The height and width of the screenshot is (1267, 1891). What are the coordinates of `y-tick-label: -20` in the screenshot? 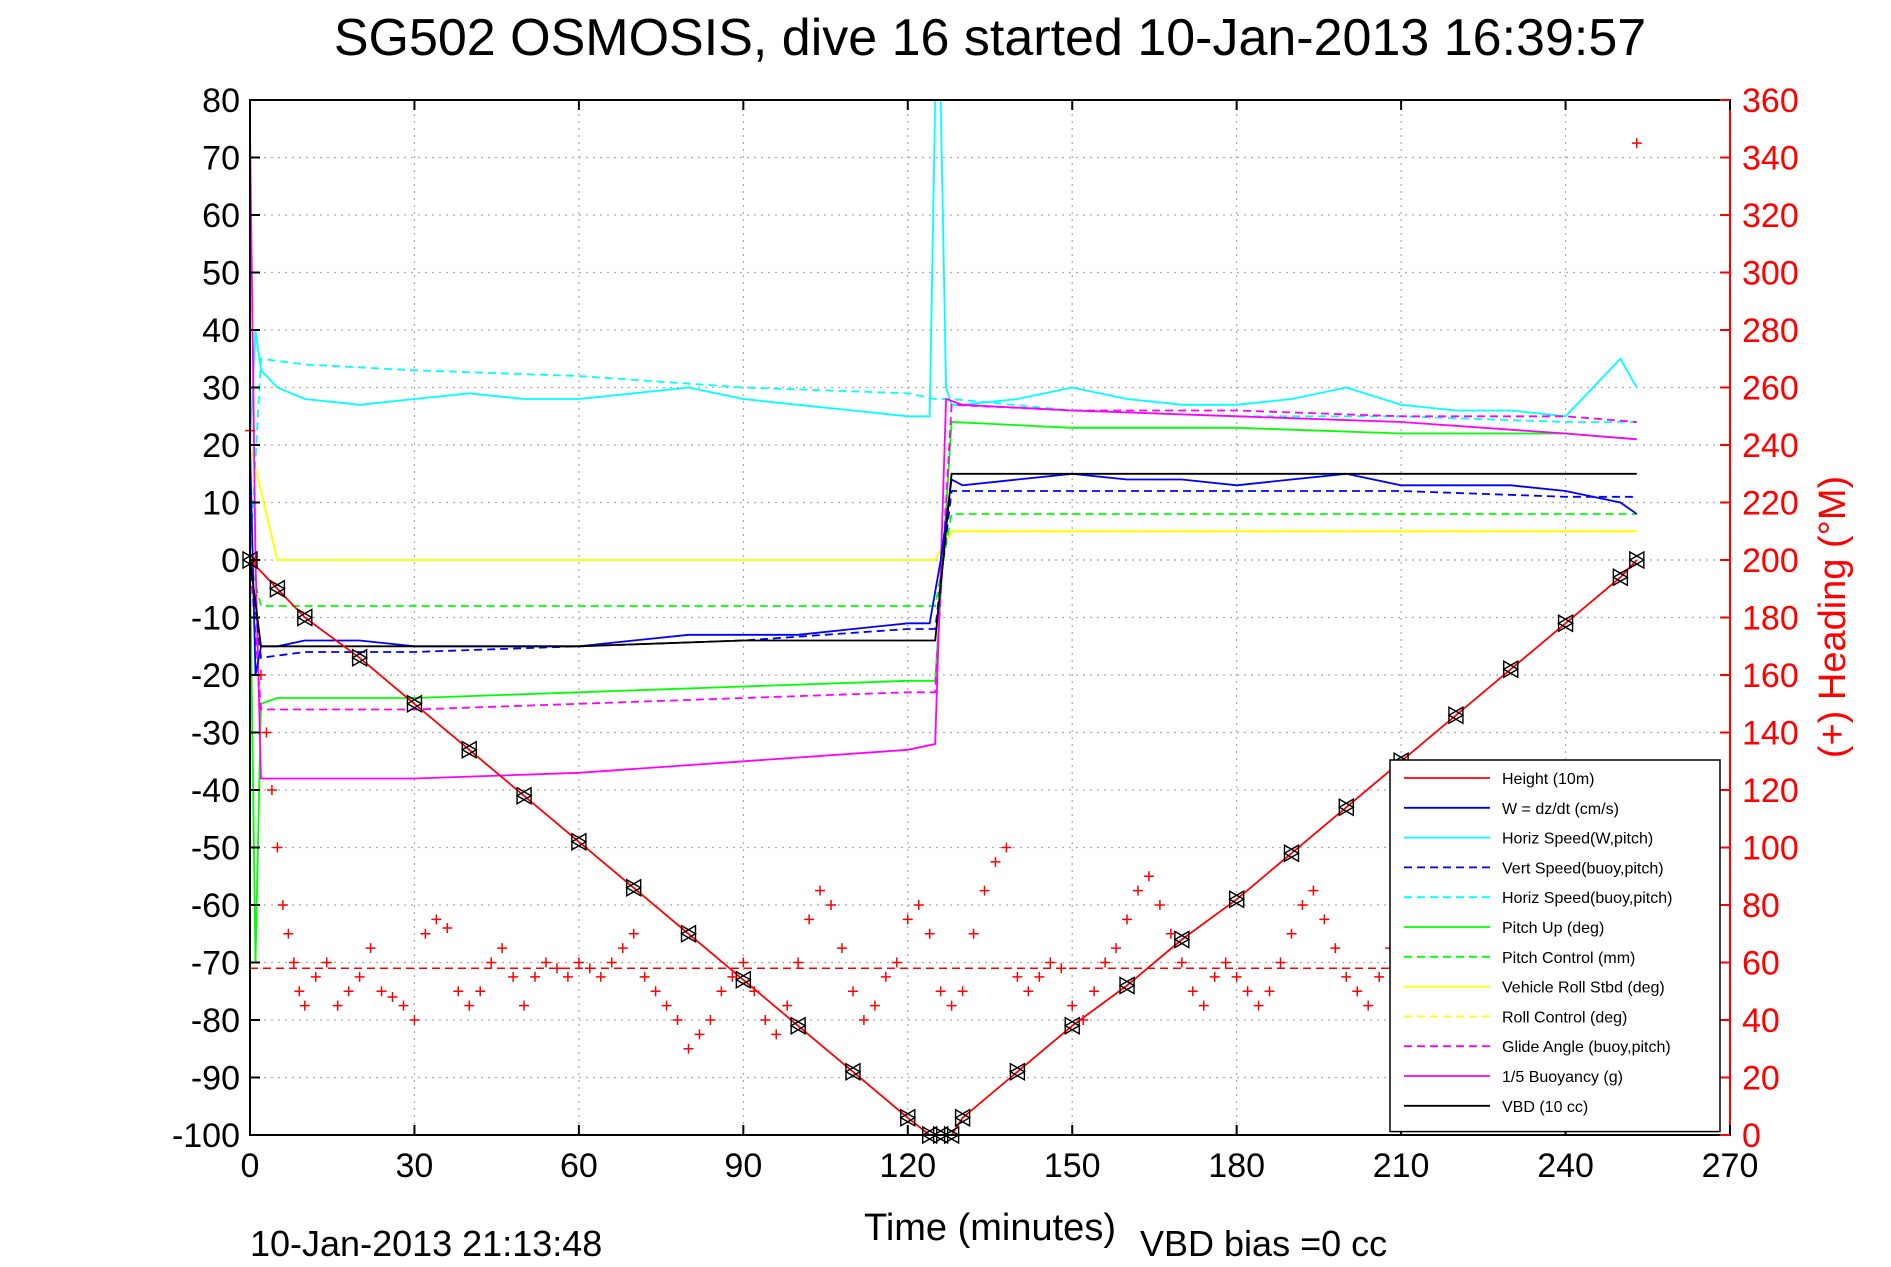 It's located at (215, 676).